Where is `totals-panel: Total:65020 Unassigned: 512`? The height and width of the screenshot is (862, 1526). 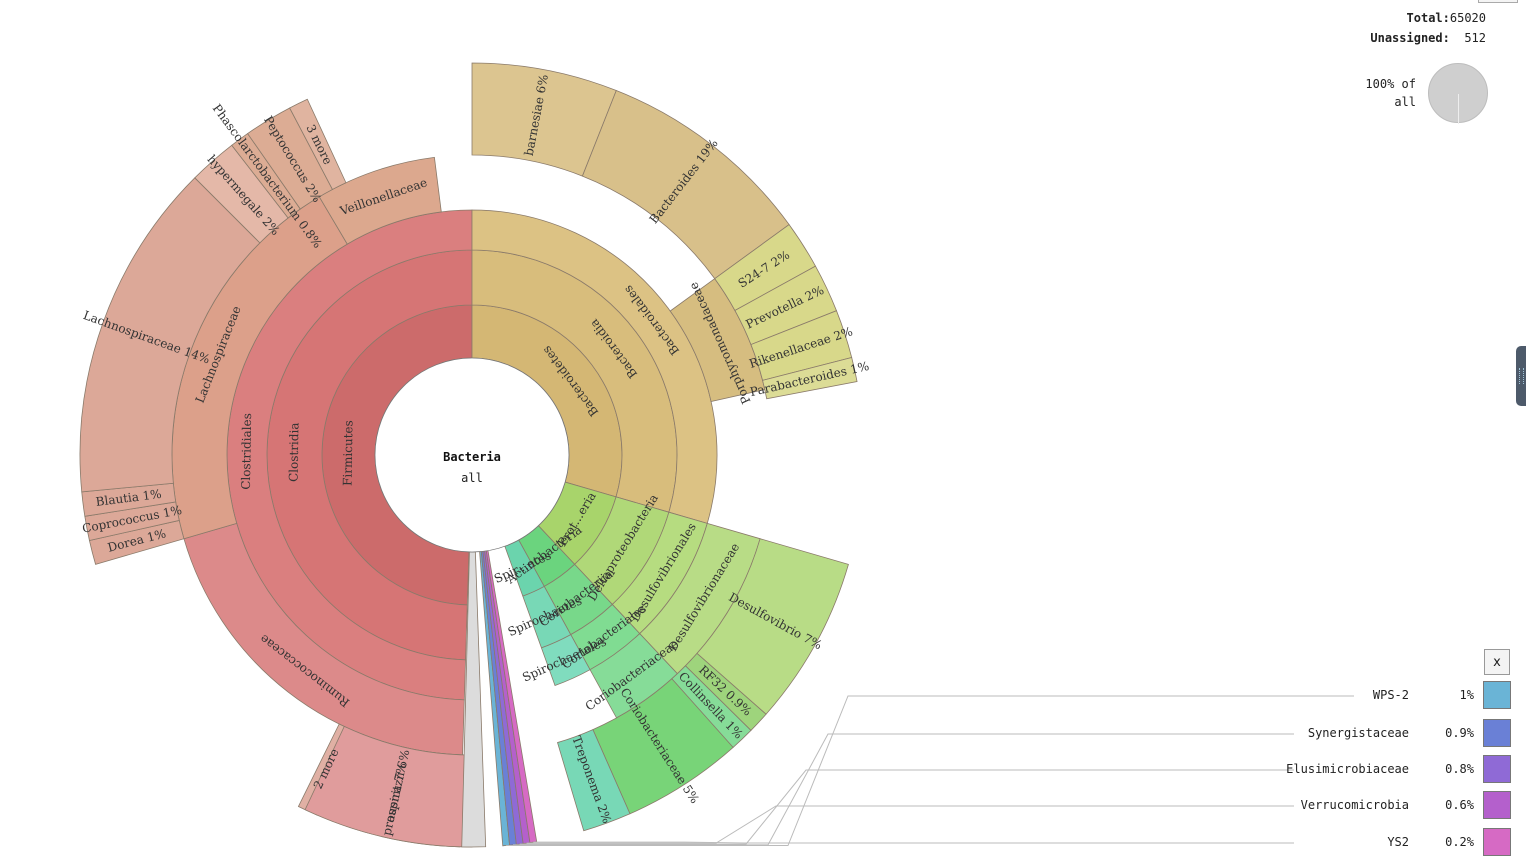 totals-panel: Total:65020 Unassigned: 512 is located at coordinates (1428, 28).